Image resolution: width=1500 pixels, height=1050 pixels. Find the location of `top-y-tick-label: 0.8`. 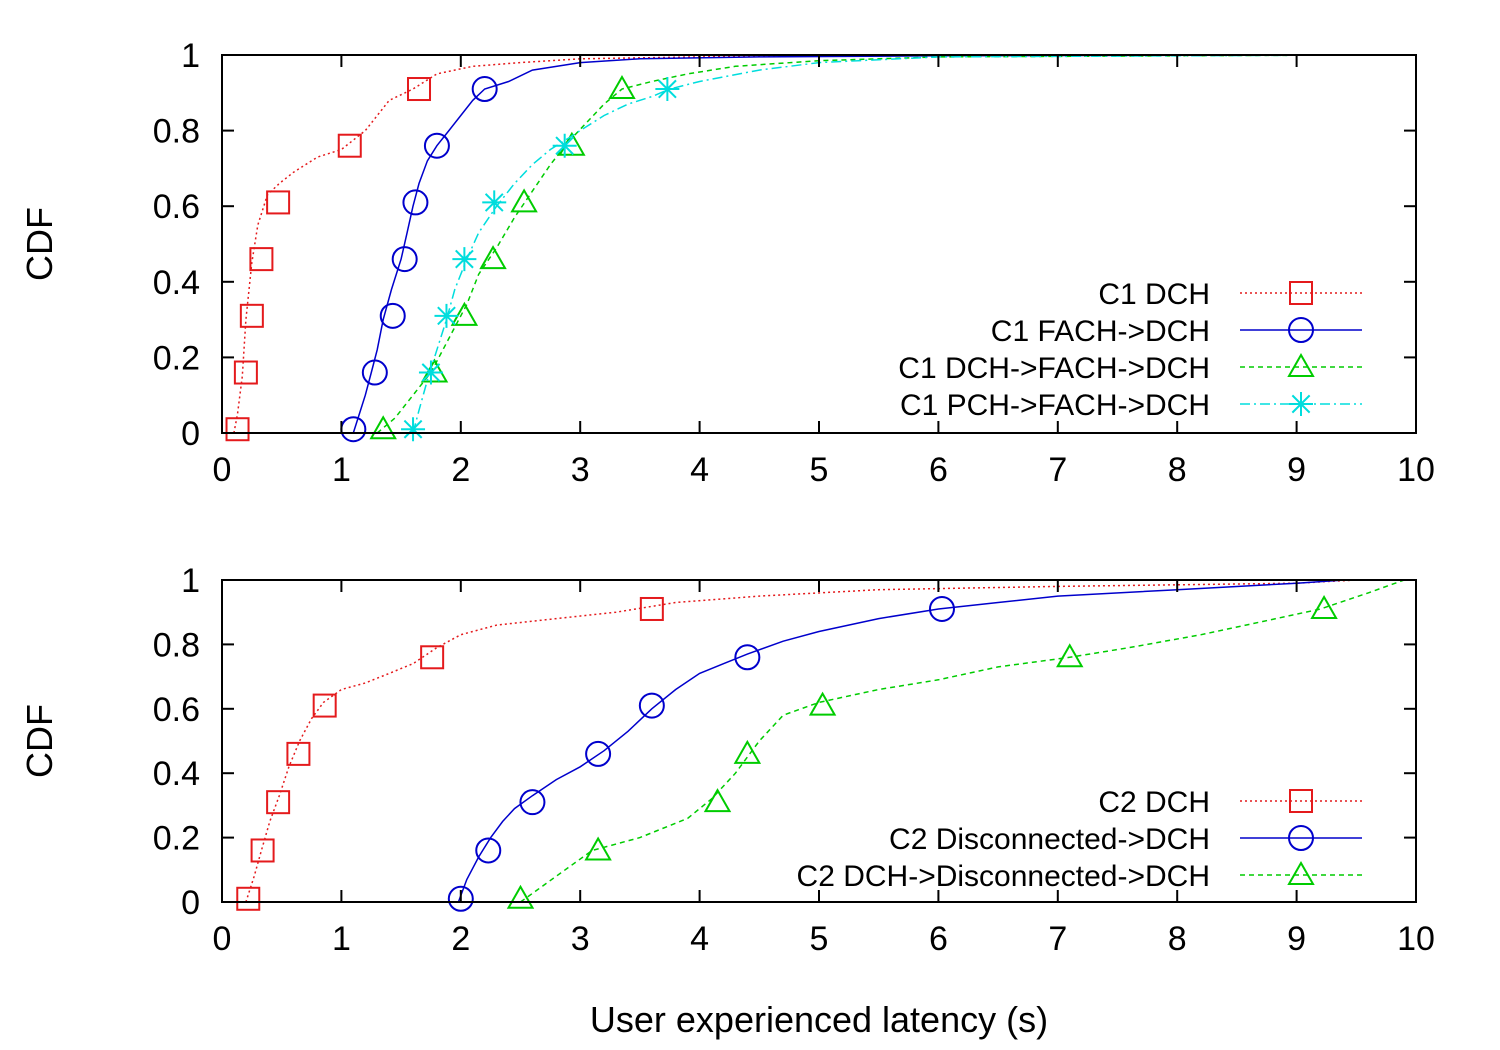

top-y-tick-label: 0.8 is located at coordinates (176, 132).